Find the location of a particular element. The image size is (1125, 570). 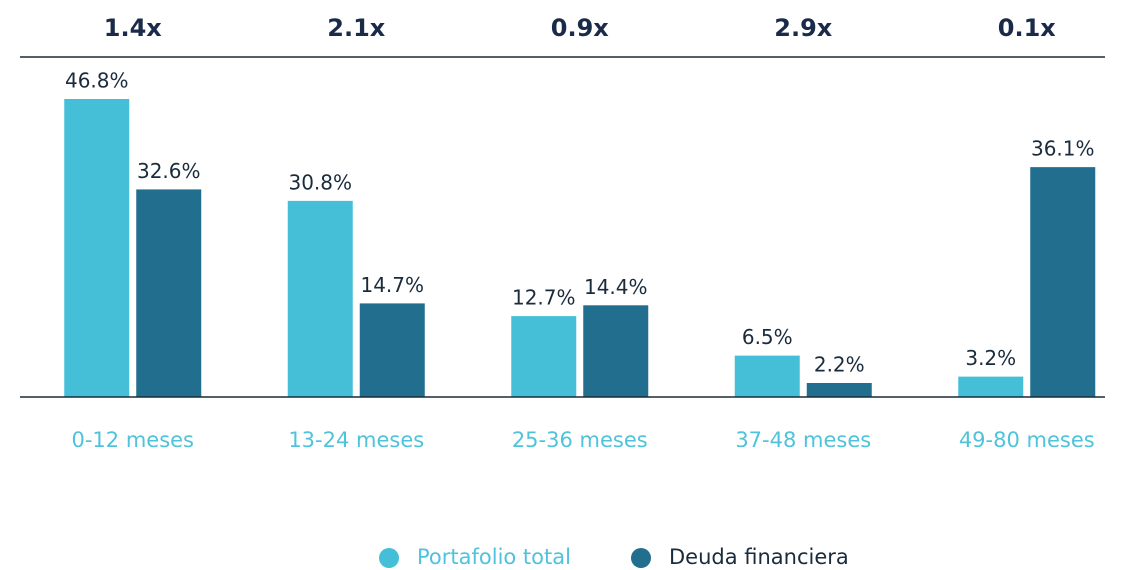

ratio-label: 0.9x is located at coordinates (580, 28).